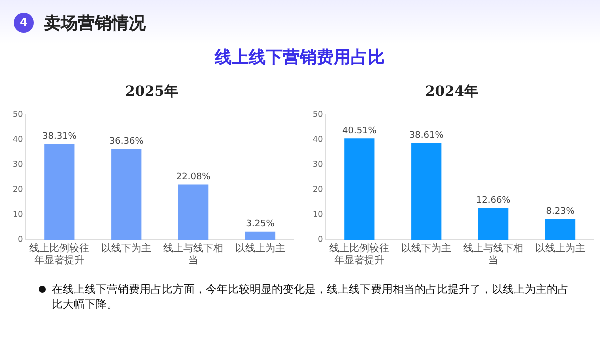 Image resolution: width=600 pixels, height=337 pixels. I want to click on data-label: 3.25%, so click(261, 225).